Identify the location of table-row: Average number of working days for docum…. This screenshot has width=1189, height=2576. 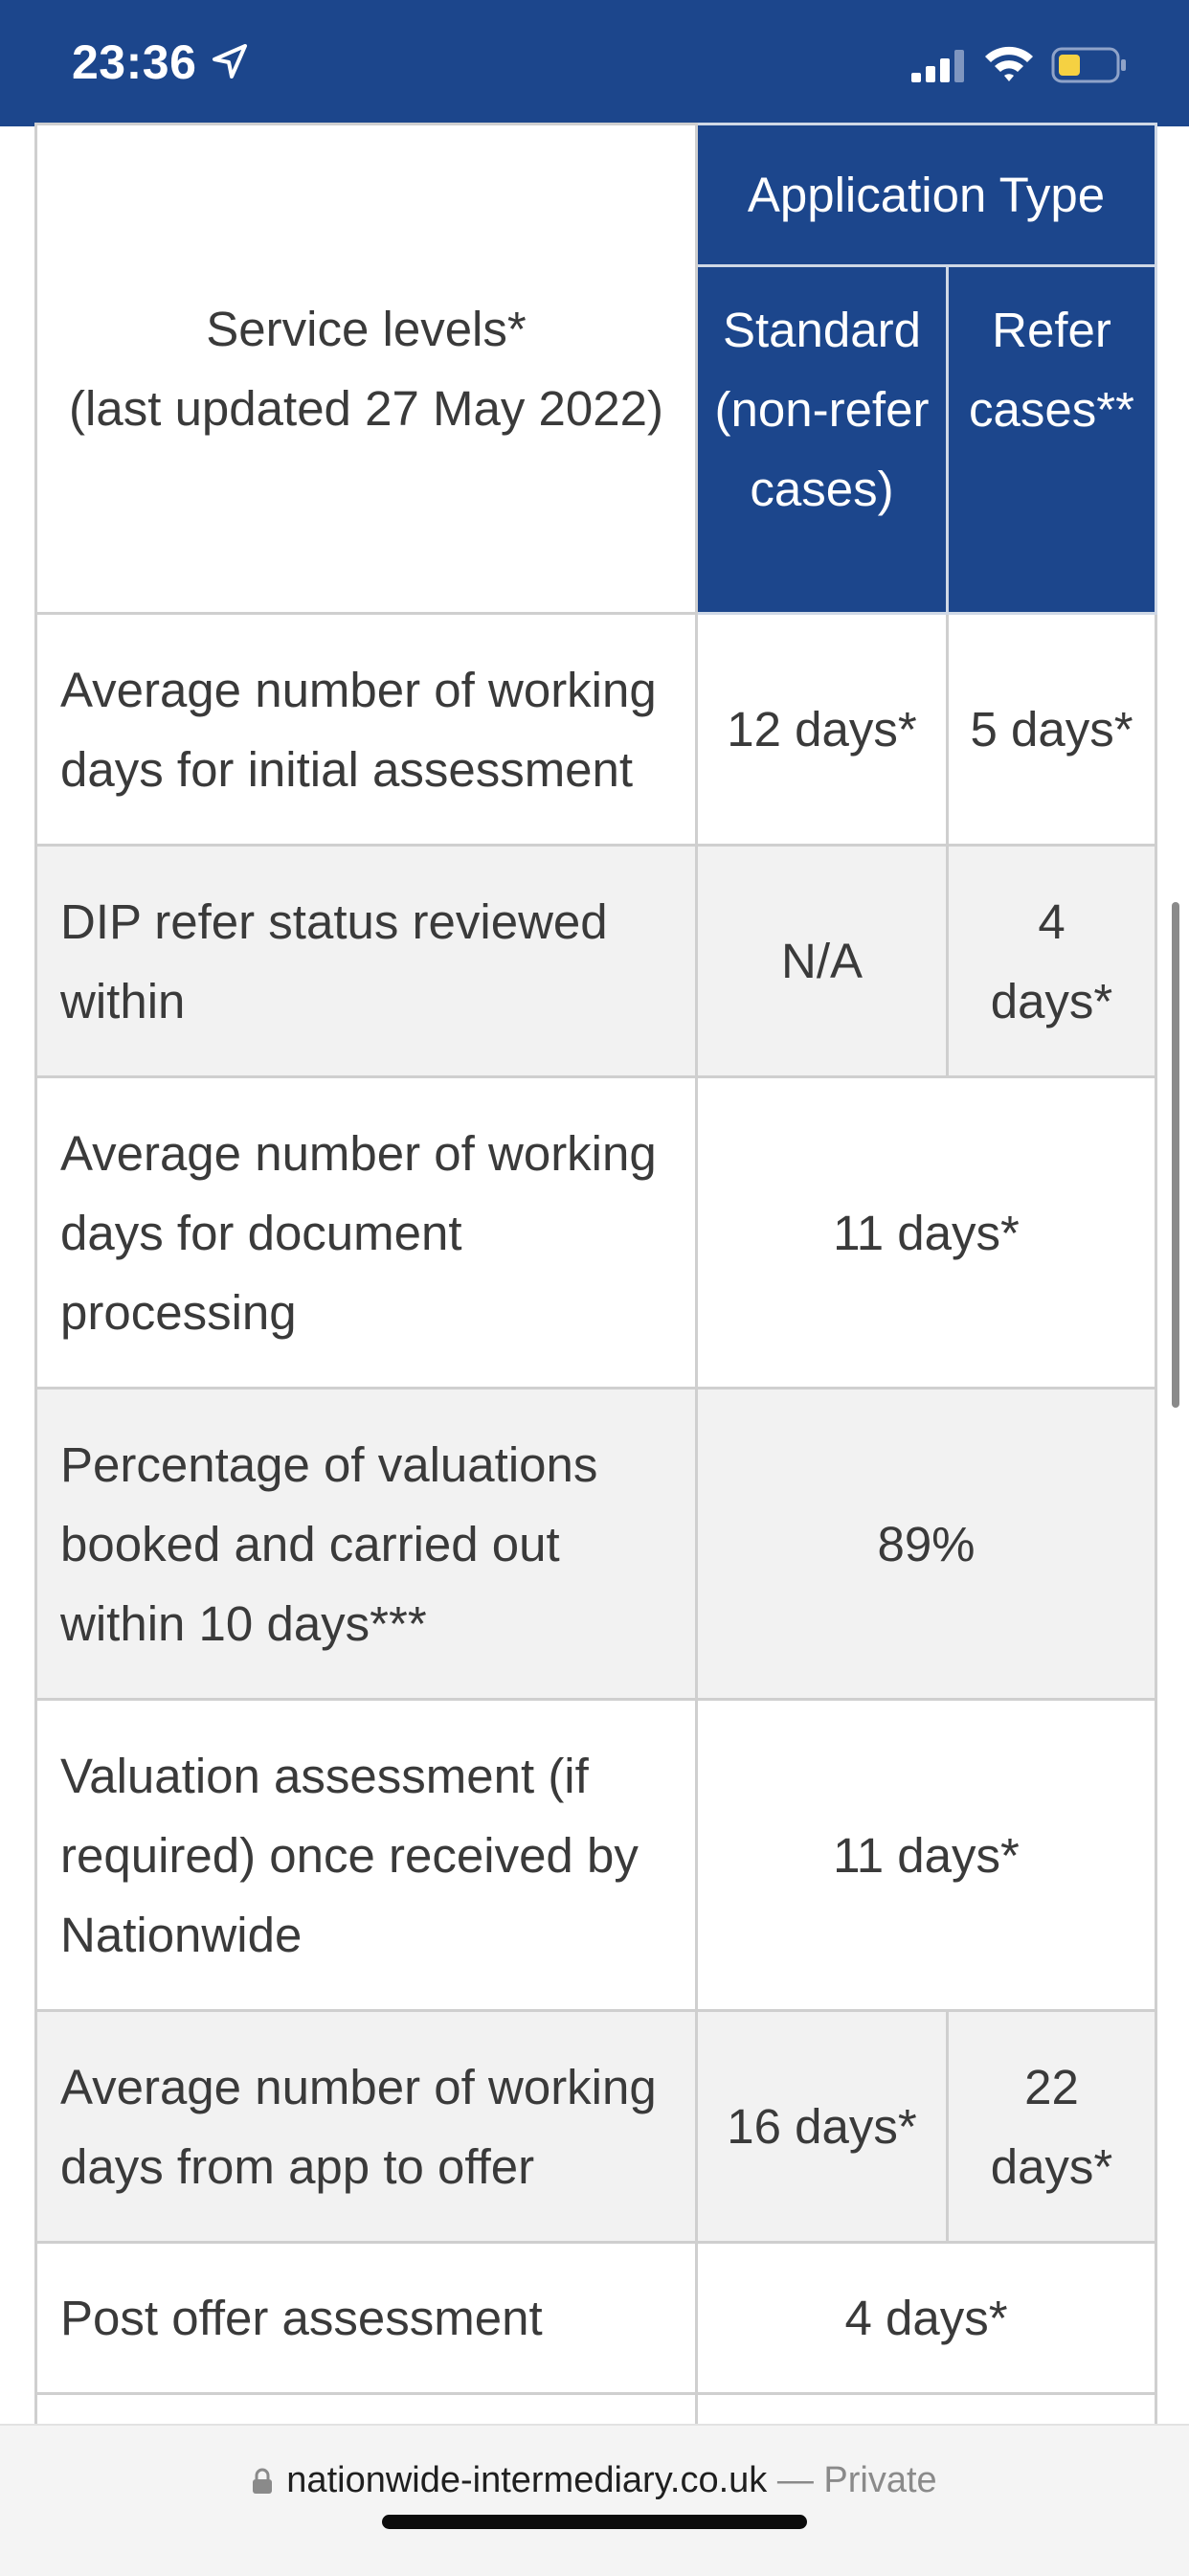
(595, 1232).